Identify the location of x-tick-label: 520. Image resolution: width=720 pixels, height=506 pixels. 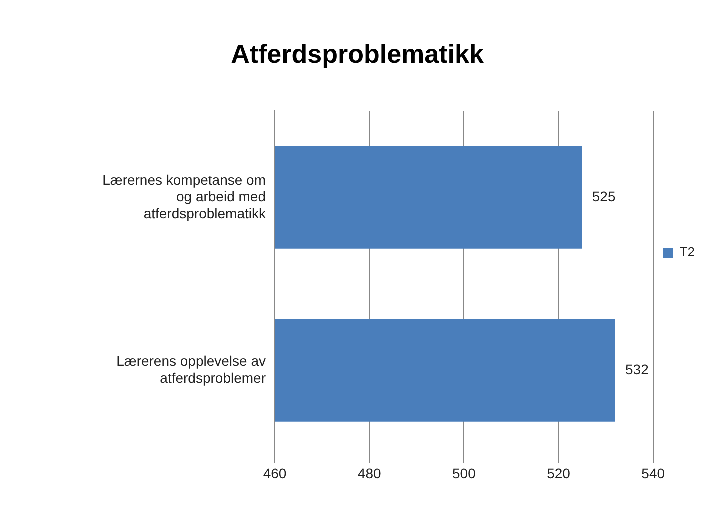
(559, 473).